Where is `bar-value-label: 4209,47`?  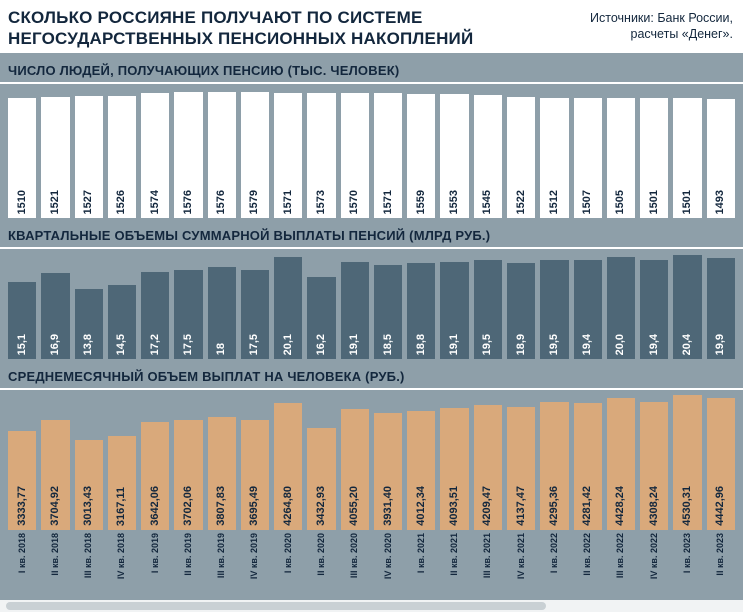
bar-value-label: 4209,47 is located at coordinates (487, 506).